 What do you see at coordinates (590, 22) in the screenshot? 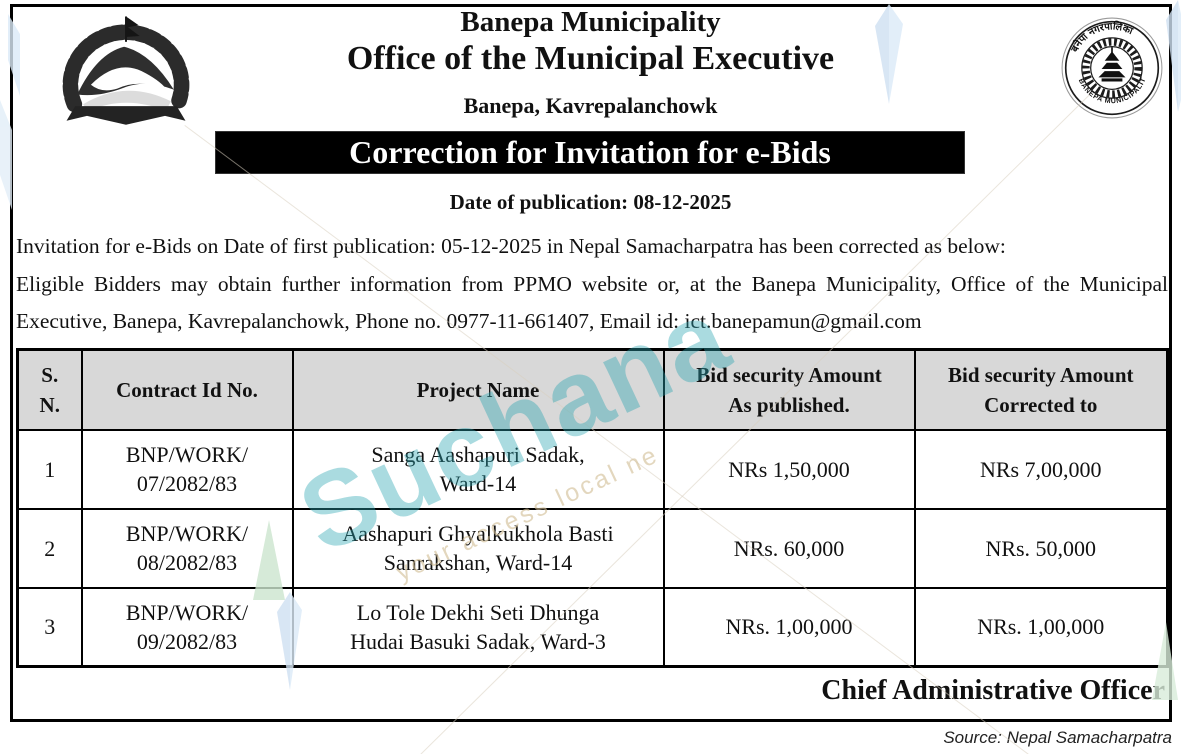
I see `municipality-title: Banepa Municipality` at bounding box center [590, 22].